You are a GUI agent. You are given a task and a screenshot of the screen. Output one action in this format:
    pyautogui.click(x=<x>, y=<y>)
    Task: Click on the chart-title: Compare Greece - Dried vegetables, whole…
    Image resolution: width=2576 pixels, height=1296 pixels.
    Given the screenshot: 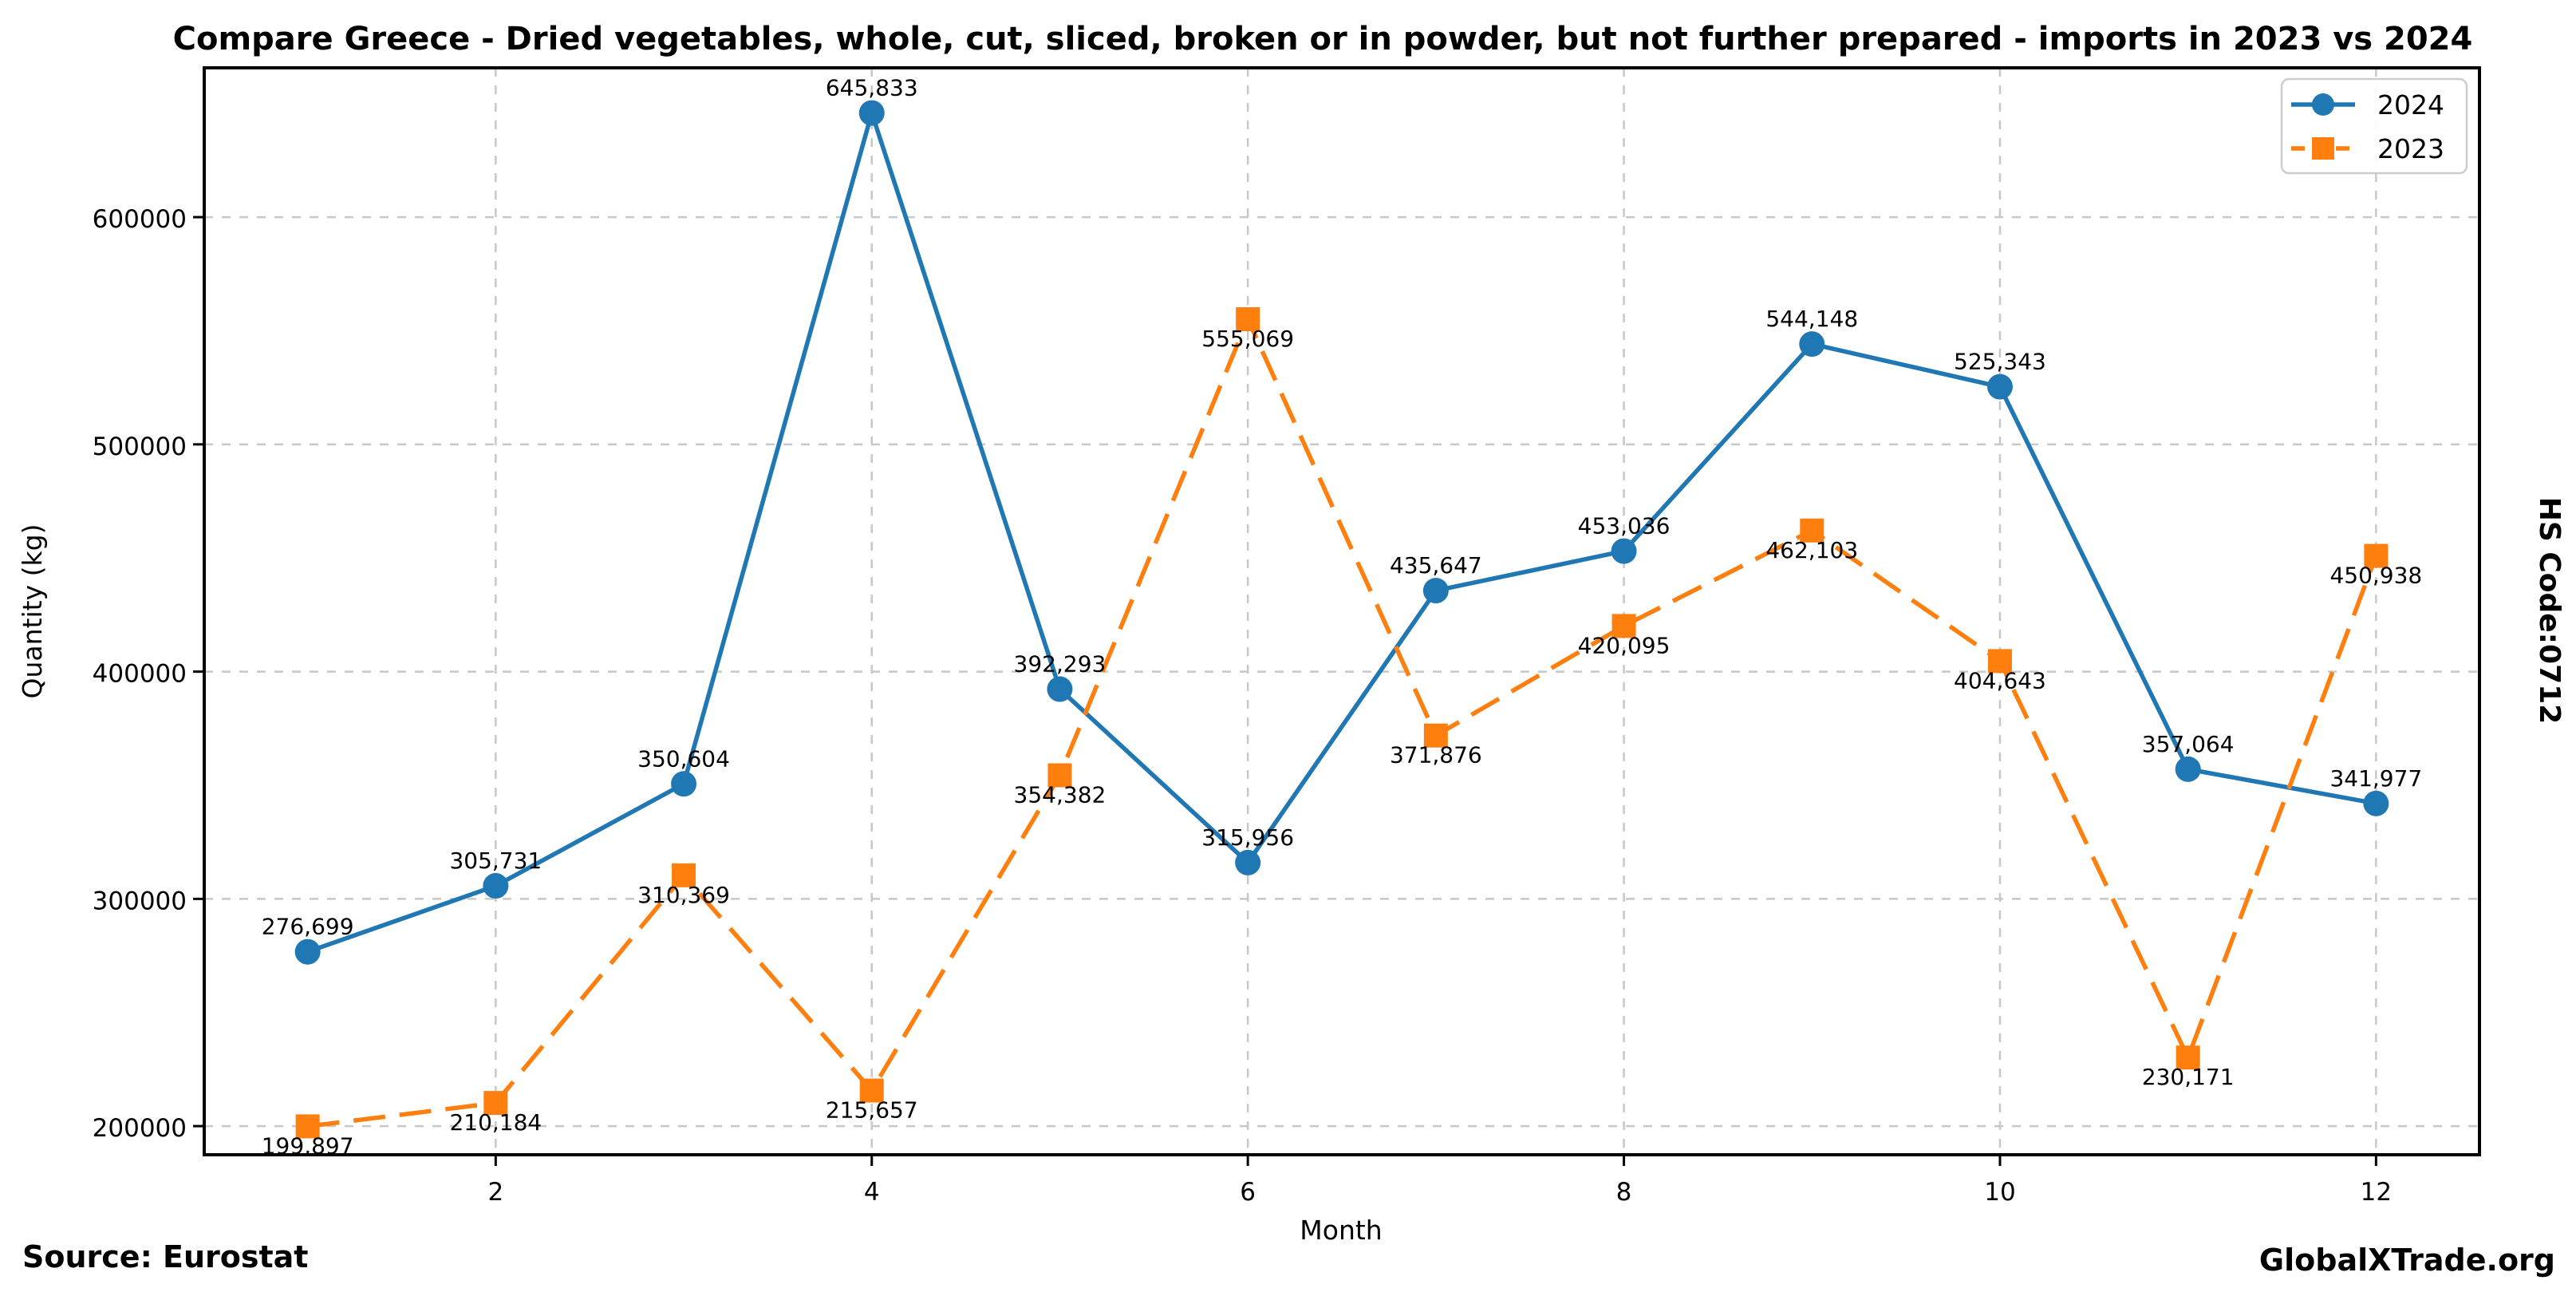 What is the action you would take?
    pyautogui.click(x=1323, y=39)
    